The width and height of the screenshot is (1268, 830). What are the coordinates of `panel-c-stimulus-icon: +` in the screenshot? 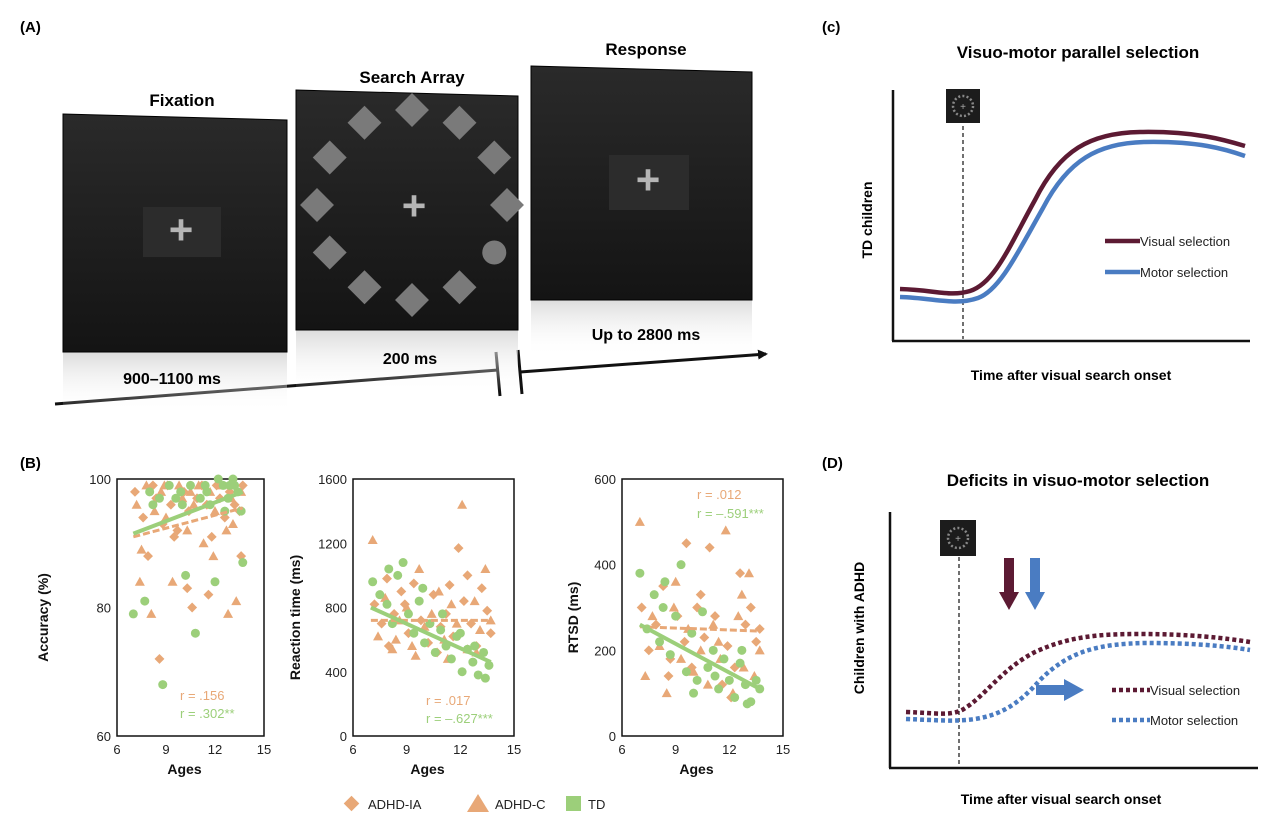 It's located at (963, 106).